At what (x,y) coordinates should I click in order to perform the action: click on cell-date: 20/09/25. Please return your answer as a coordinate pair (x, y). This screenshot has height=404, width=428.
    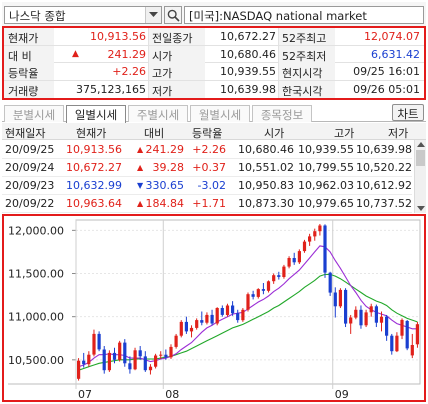
    Looking at the image, I should click on (30, 149).